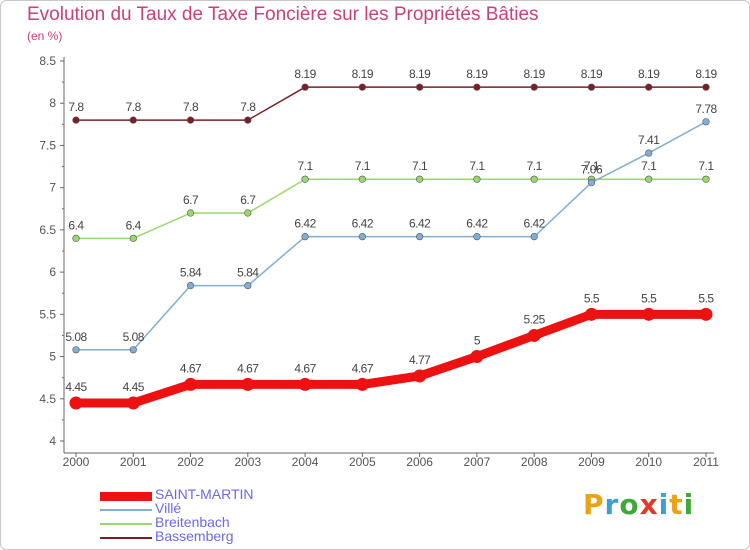 Image resolution: width=750 pixels, height=550 pixels. Describe the element at coordinates (592, 298) in the screenshot. I see `data-label-saint-martin: 5.5` at that location.